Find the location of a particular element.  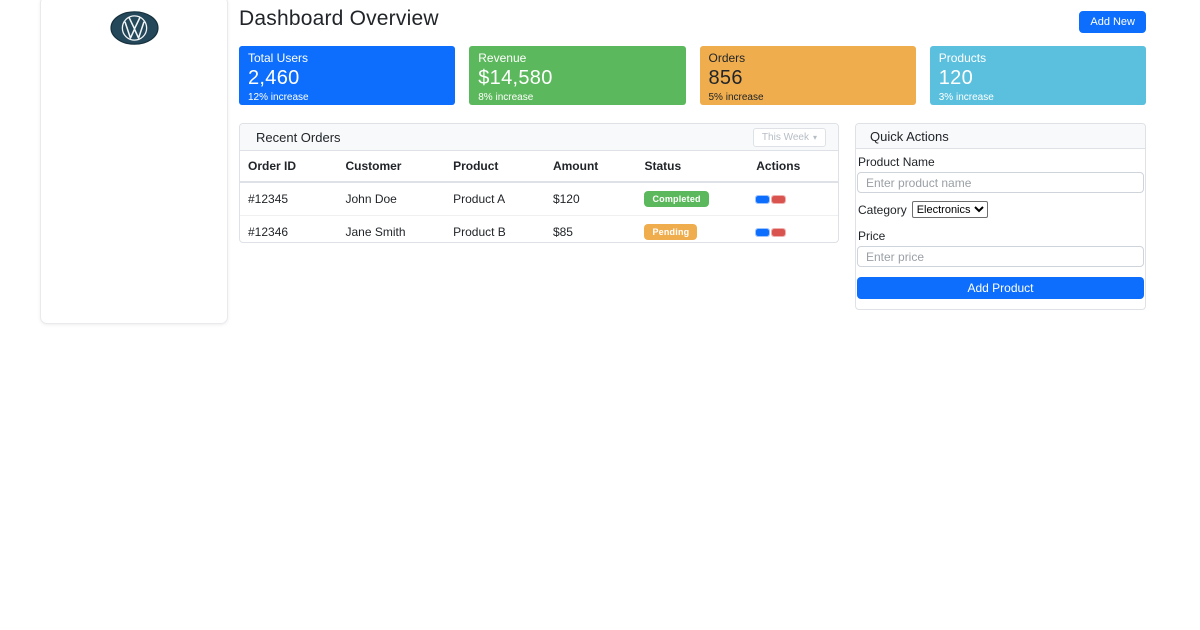

price-label: Price is located at coordinates (872, 236).